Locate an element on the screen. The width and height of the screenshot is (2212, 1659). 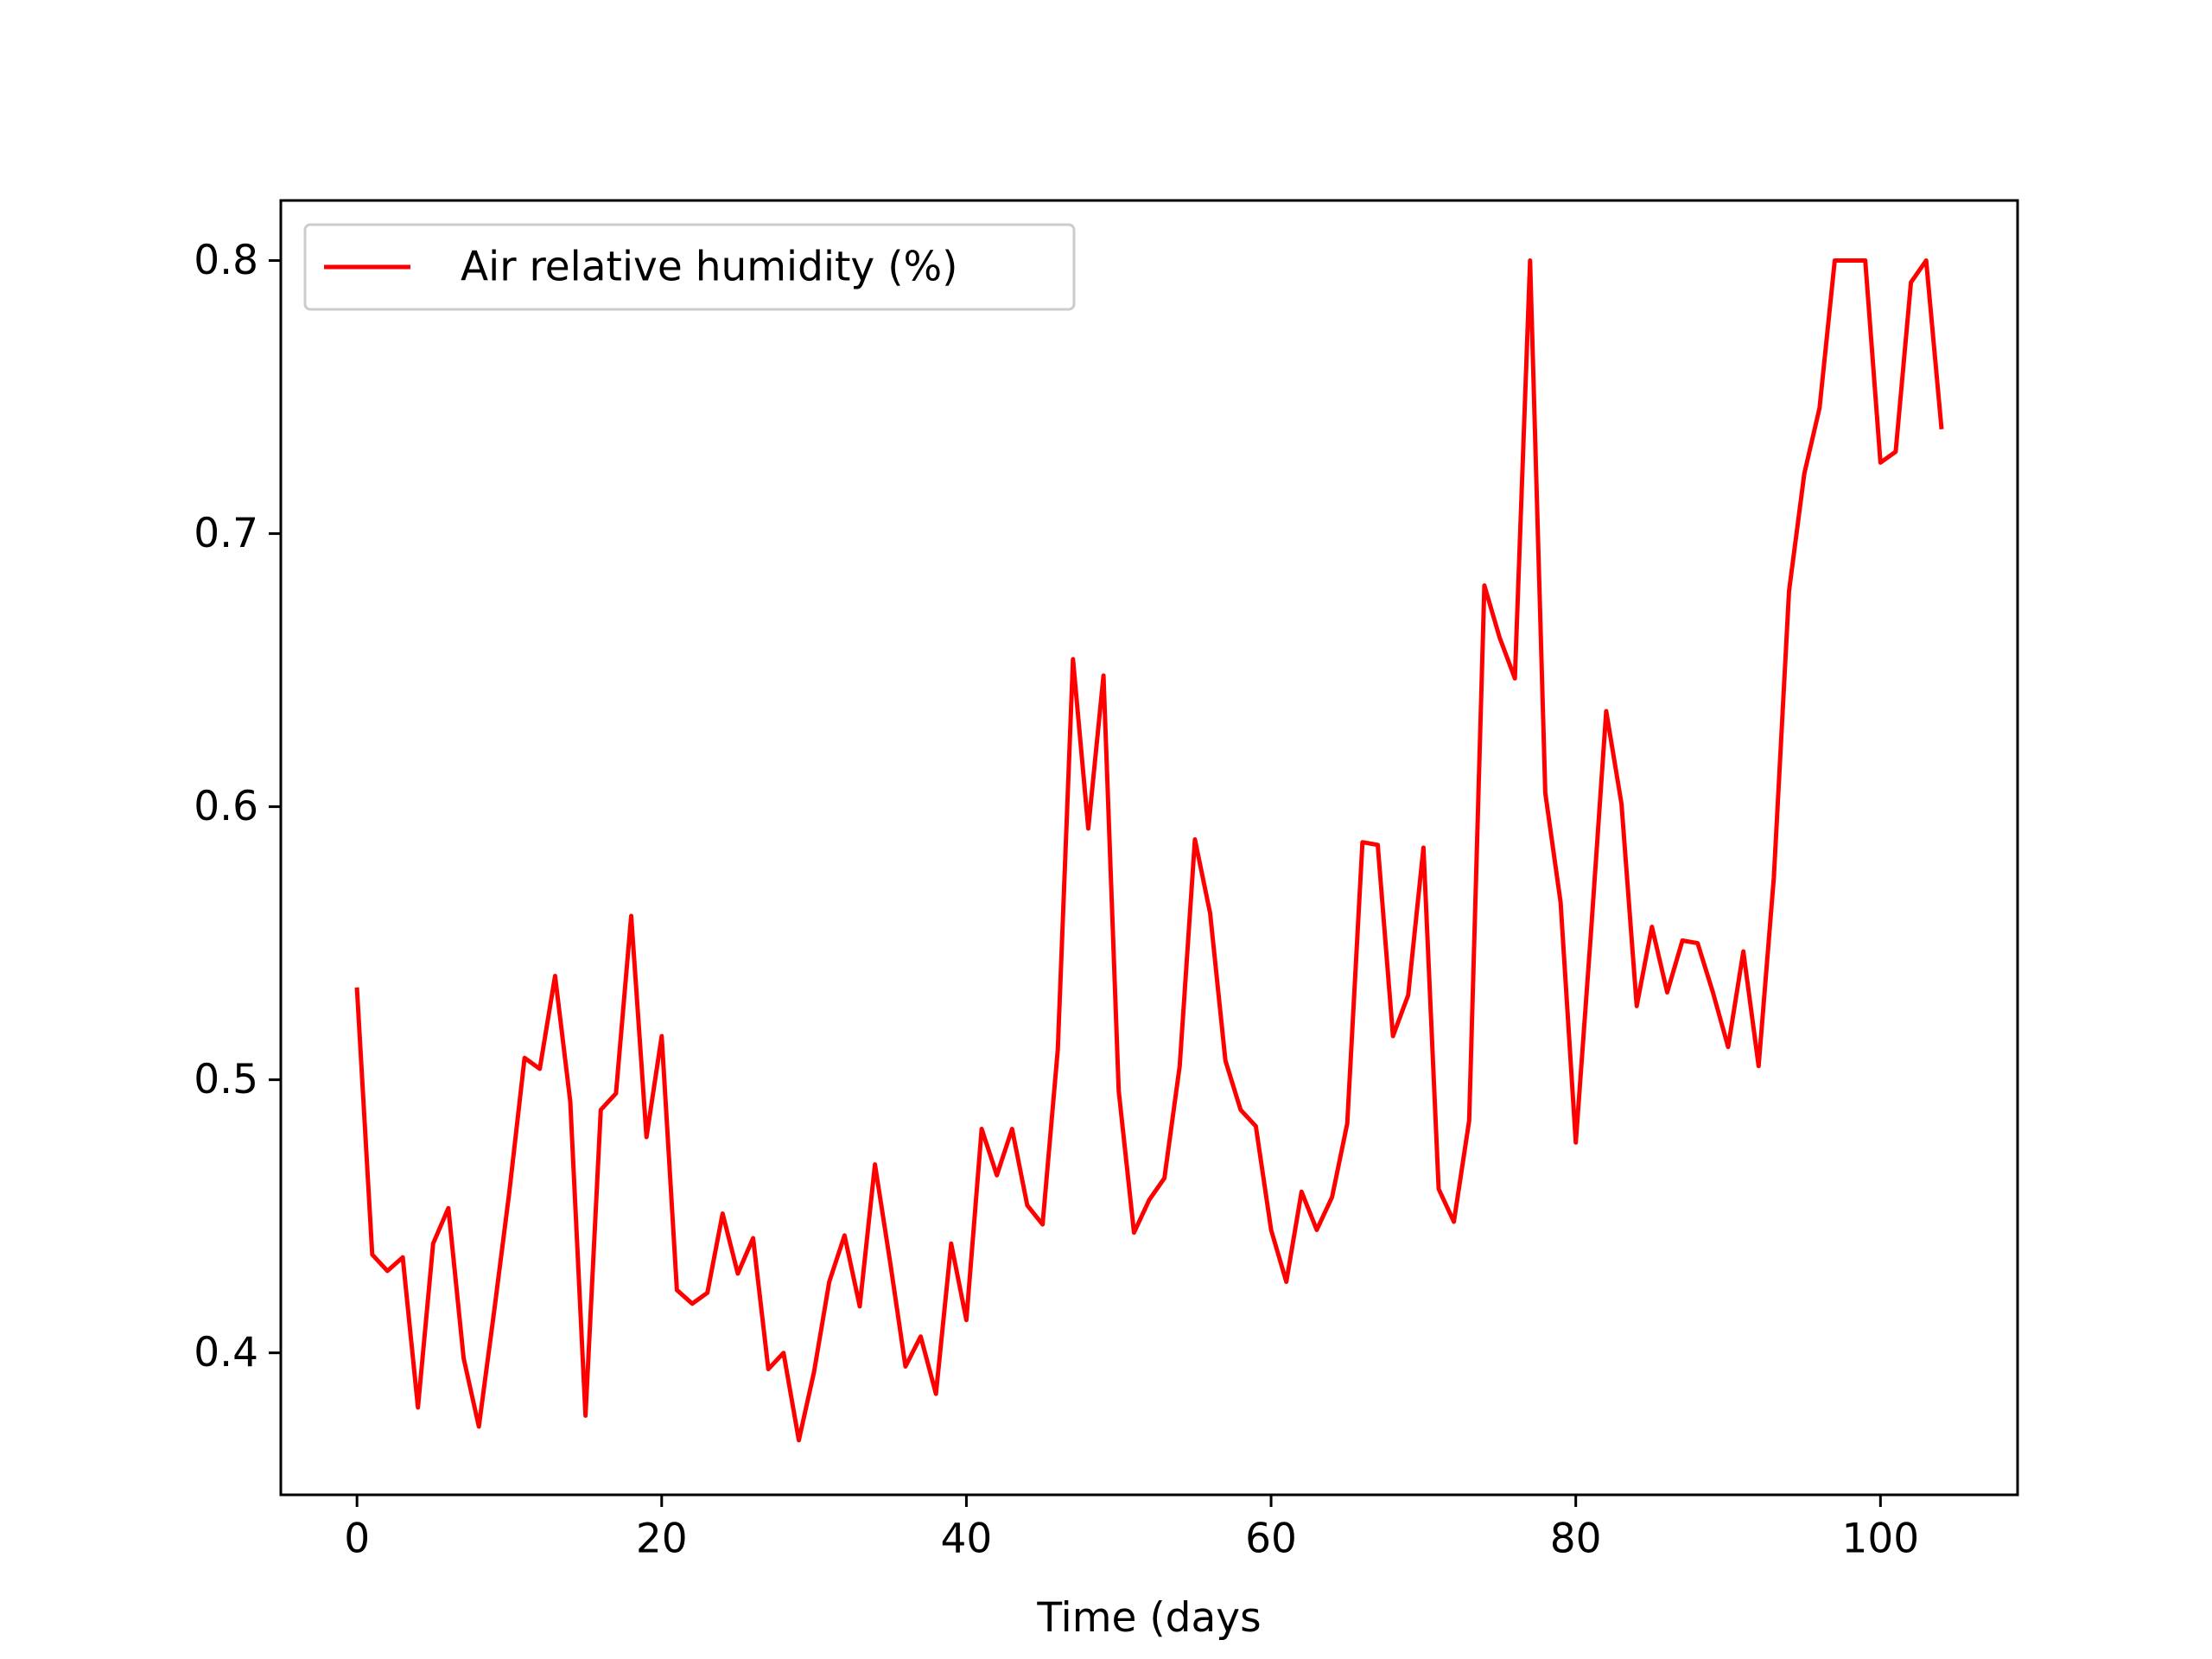
y-tick-label: 0.6 is located at coordinates (226, 806).